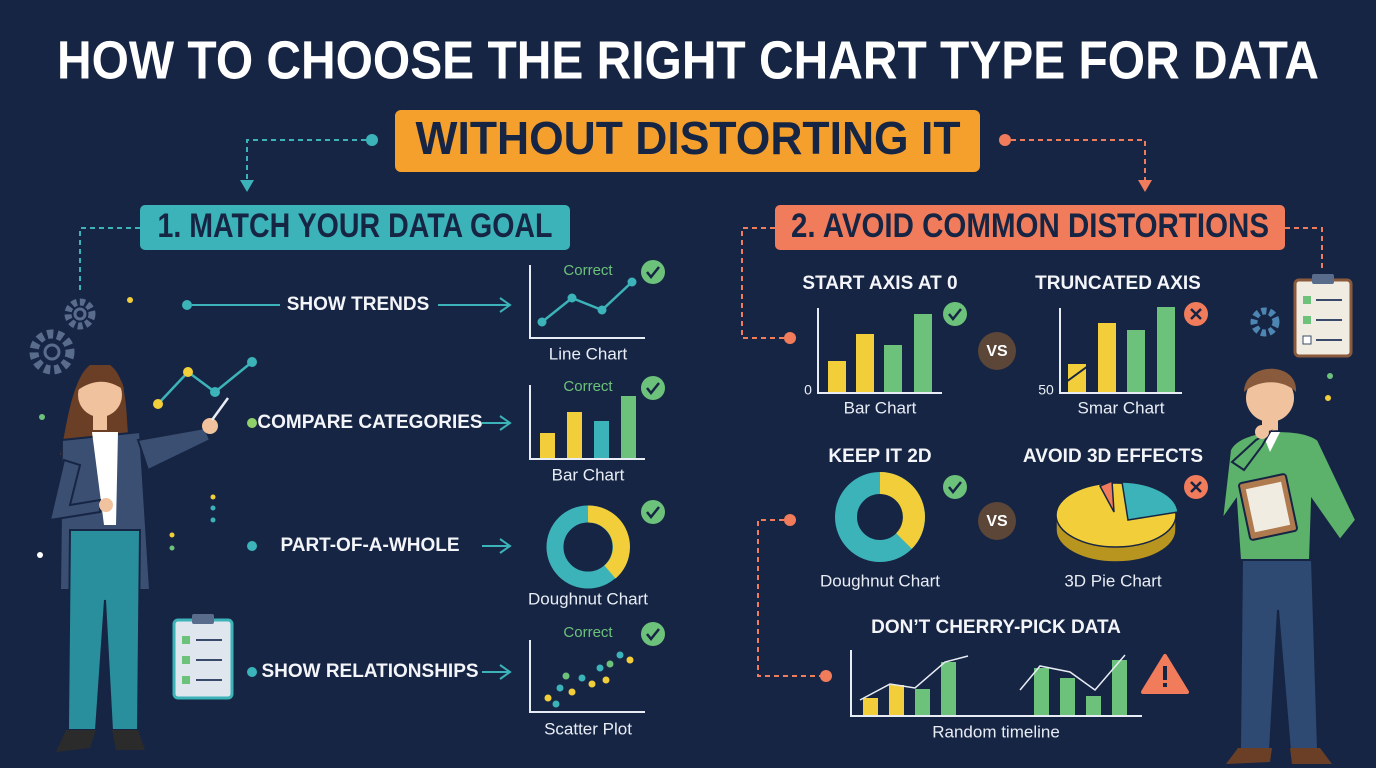 The width and height of the screenshot is (1376, 768). Describe the element at coordinates (369, 422) in the screenshot. I see `goal-label: COMPARE CATEGORIES` at that location.